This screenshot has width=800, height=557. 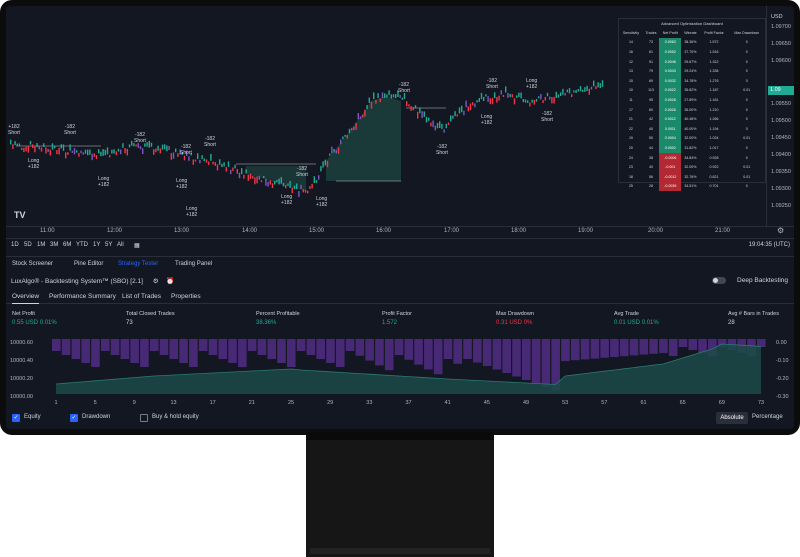 What do you see at coordinates (714, 176) in the screenshot?
I see `dashboard-cell: 0.821` at bounding box center [714, 176].